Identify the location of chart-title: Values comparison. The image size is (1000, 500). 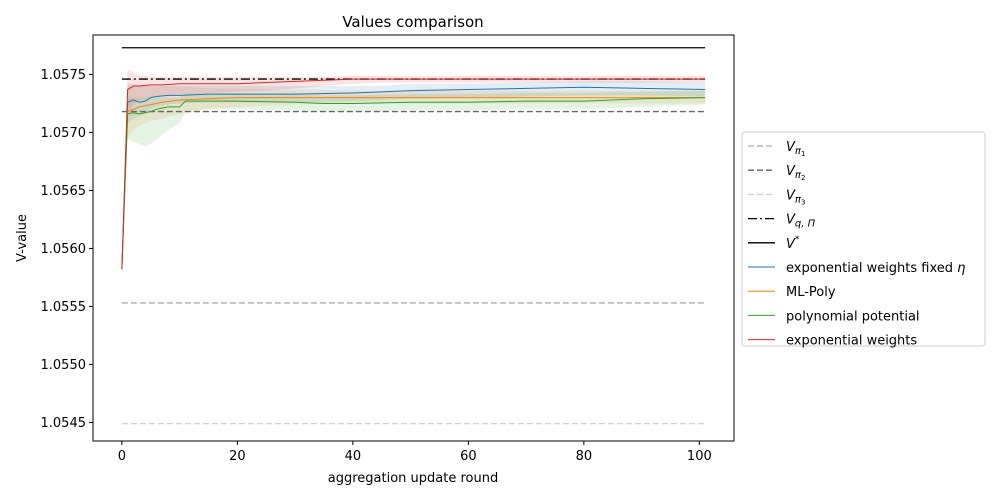
(412, 22).